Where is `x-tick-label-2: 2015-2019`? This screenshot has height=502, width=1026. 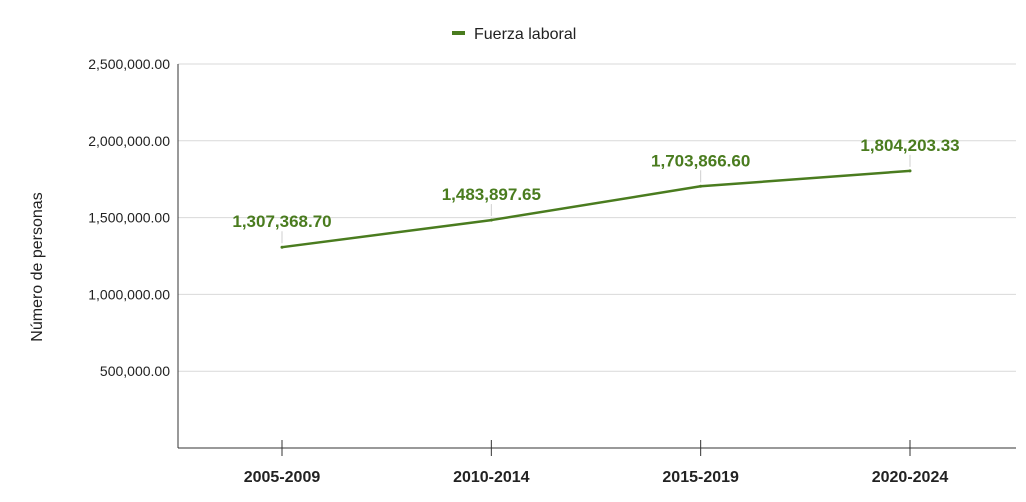
x-tick-label-2: 2015-2019 is located at coordinates (700, 477).